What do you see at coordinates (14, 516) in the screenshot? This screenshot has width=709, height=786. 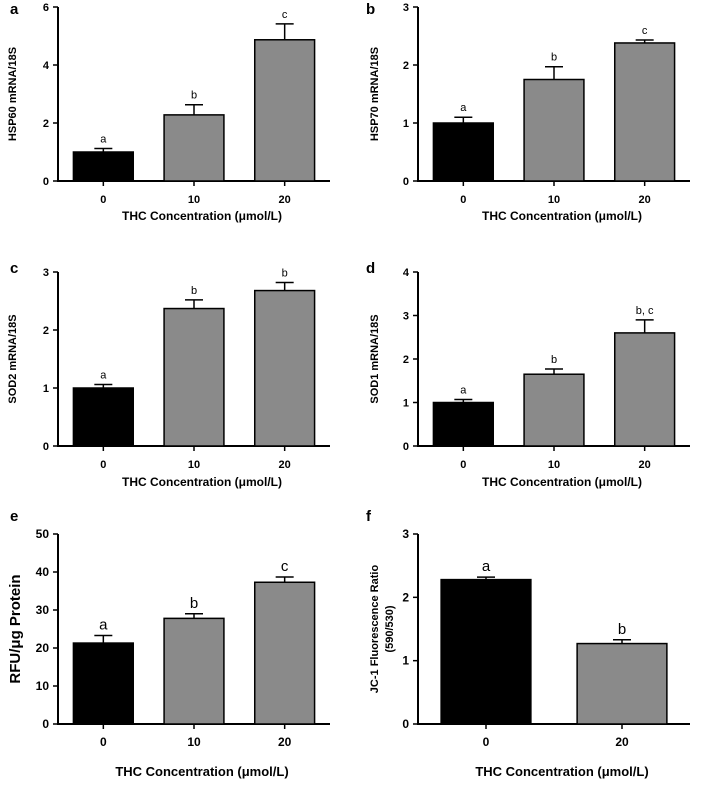 I see `panel-label: e` at bounding box center [14, 516].